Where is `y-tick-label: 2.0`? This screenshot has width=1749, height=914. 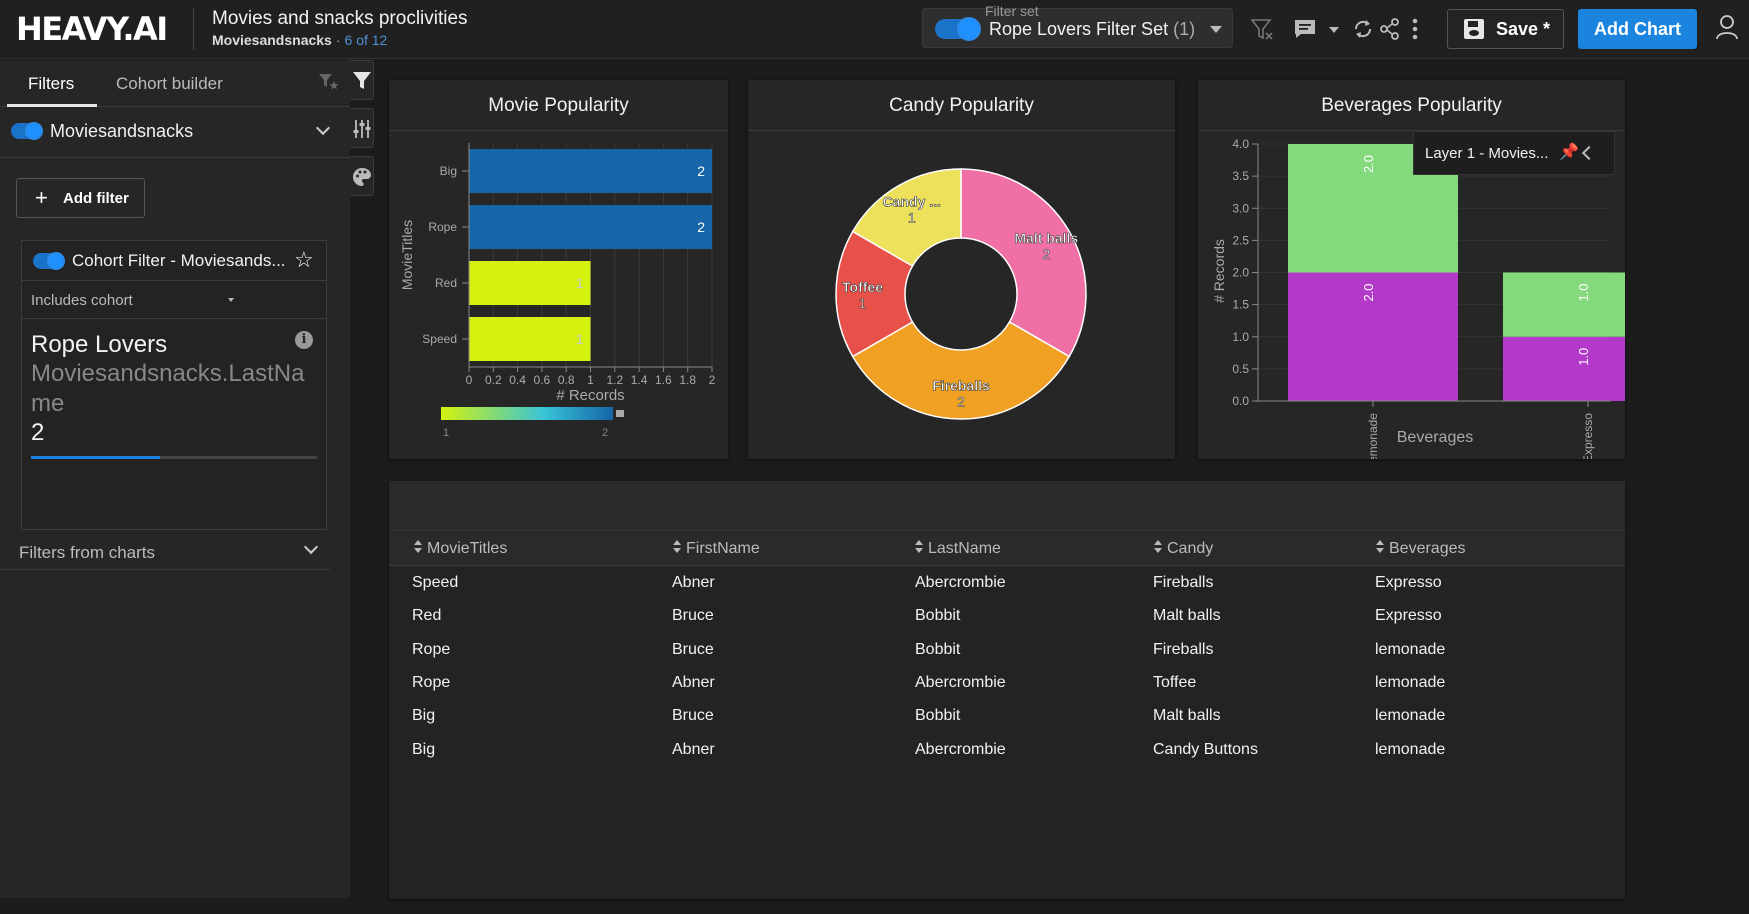 y-tick-label: 2.0 is located at coordinates (1240, 273).